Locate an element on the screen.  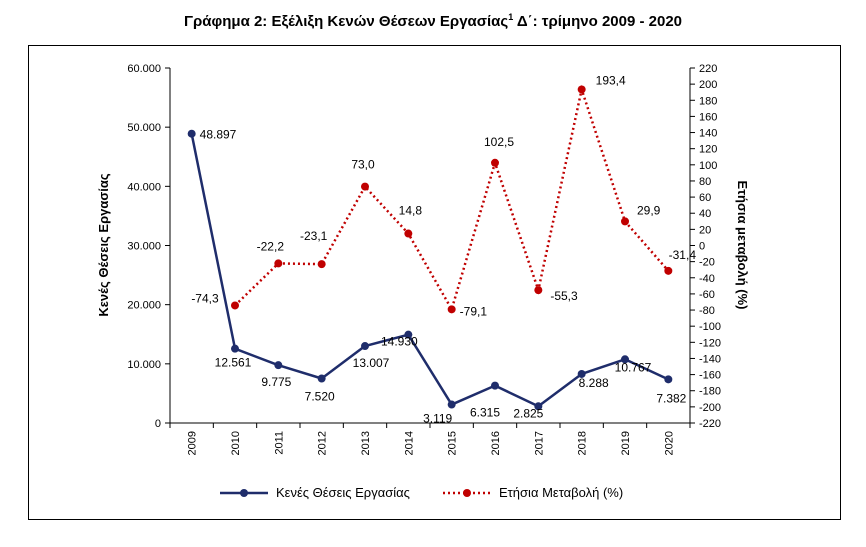
vacancies-data-label: 48.897 is located at coordinates (218, 135).